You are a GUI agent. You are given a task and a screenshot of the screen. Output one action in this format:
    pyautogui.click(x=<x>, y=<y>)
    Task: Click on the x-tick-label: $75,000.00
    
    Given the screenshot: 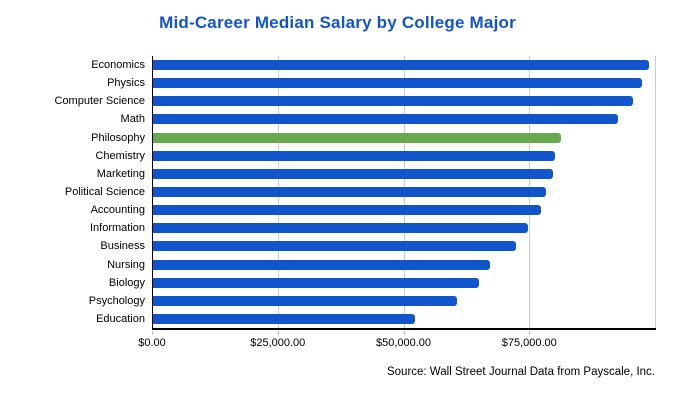 What is the action you would take?
    pyautogui.click(x=529, y=343)
    